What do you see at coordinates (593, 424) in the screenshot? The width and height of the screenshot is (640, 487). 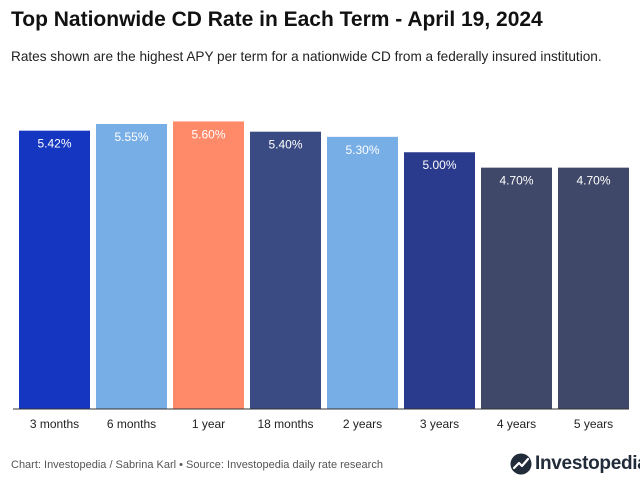 I see `x-tick-label: 5 years` at bounding box center [593, 424].